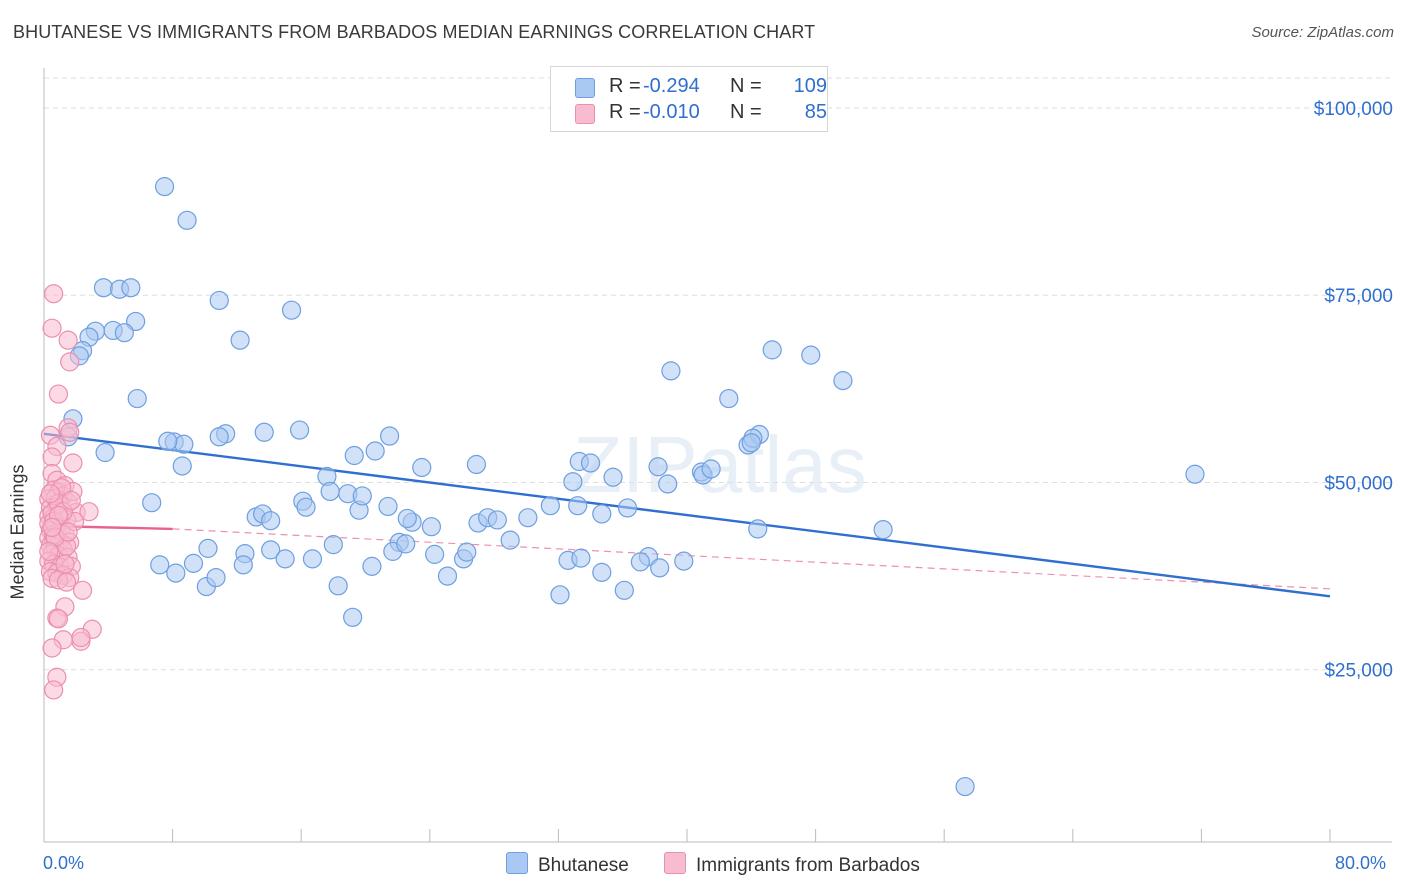 The image size is (1406, 892). I want to click on bottom-legend-label: Immigrants from Barbados, so click(808, 865).